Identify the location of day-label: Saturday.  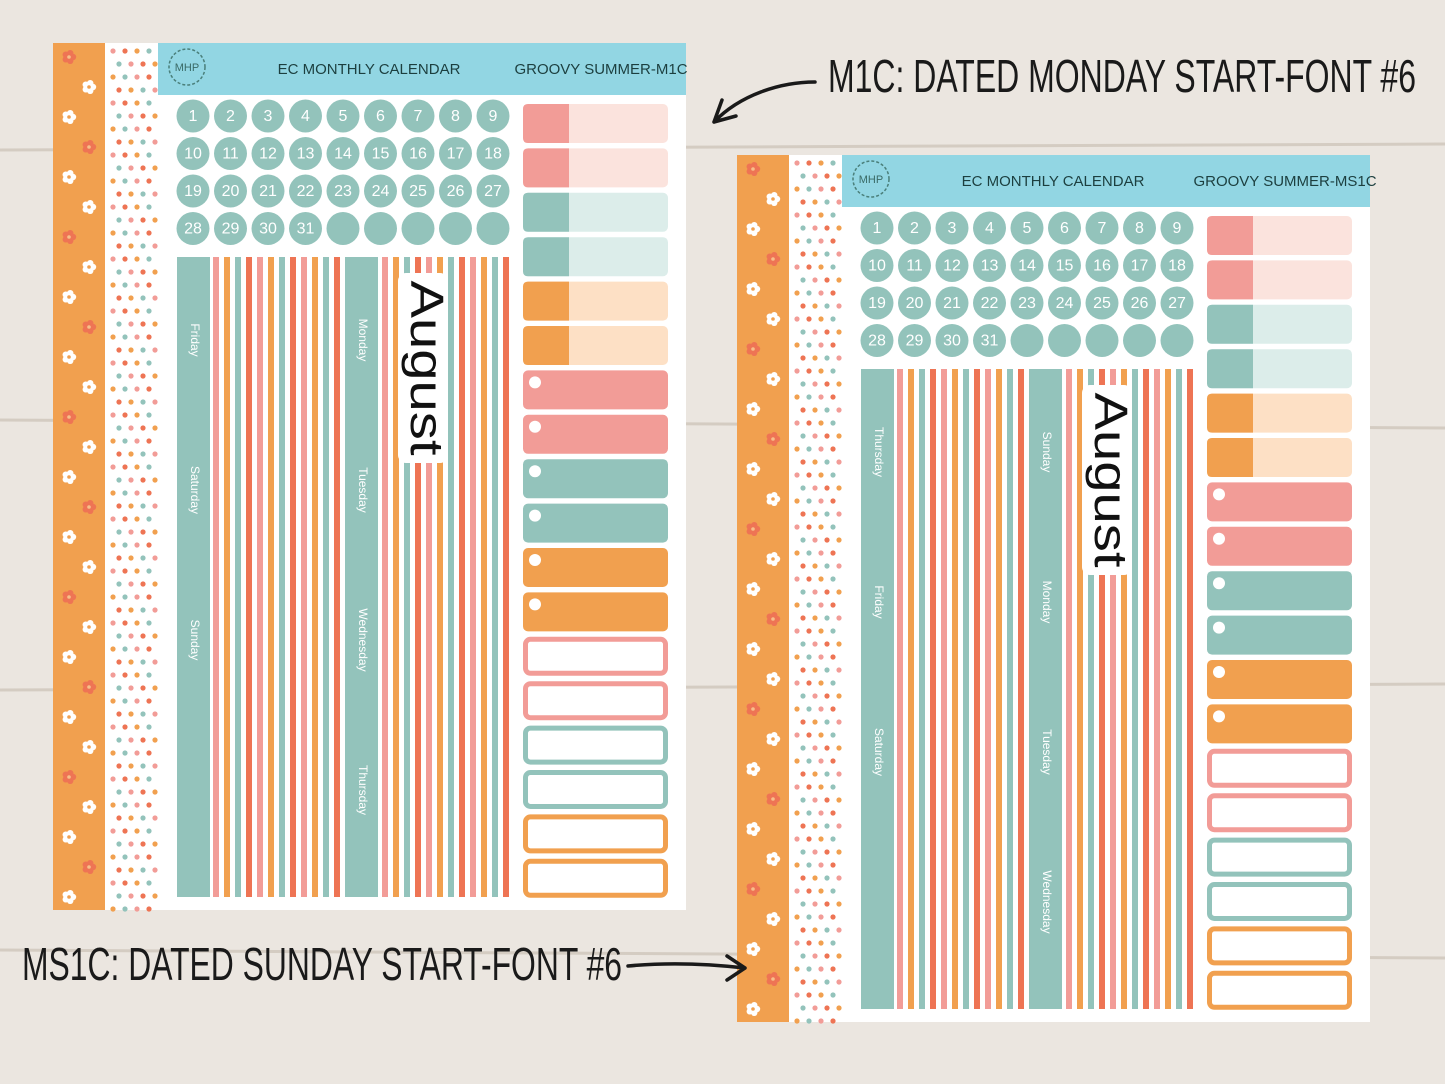
(879, 752).